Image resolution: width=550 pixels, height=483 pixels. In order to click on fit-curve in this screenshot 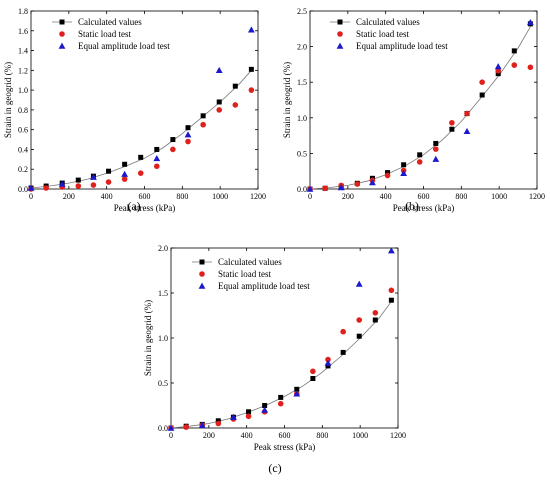, I will do `click(141, 129)`.